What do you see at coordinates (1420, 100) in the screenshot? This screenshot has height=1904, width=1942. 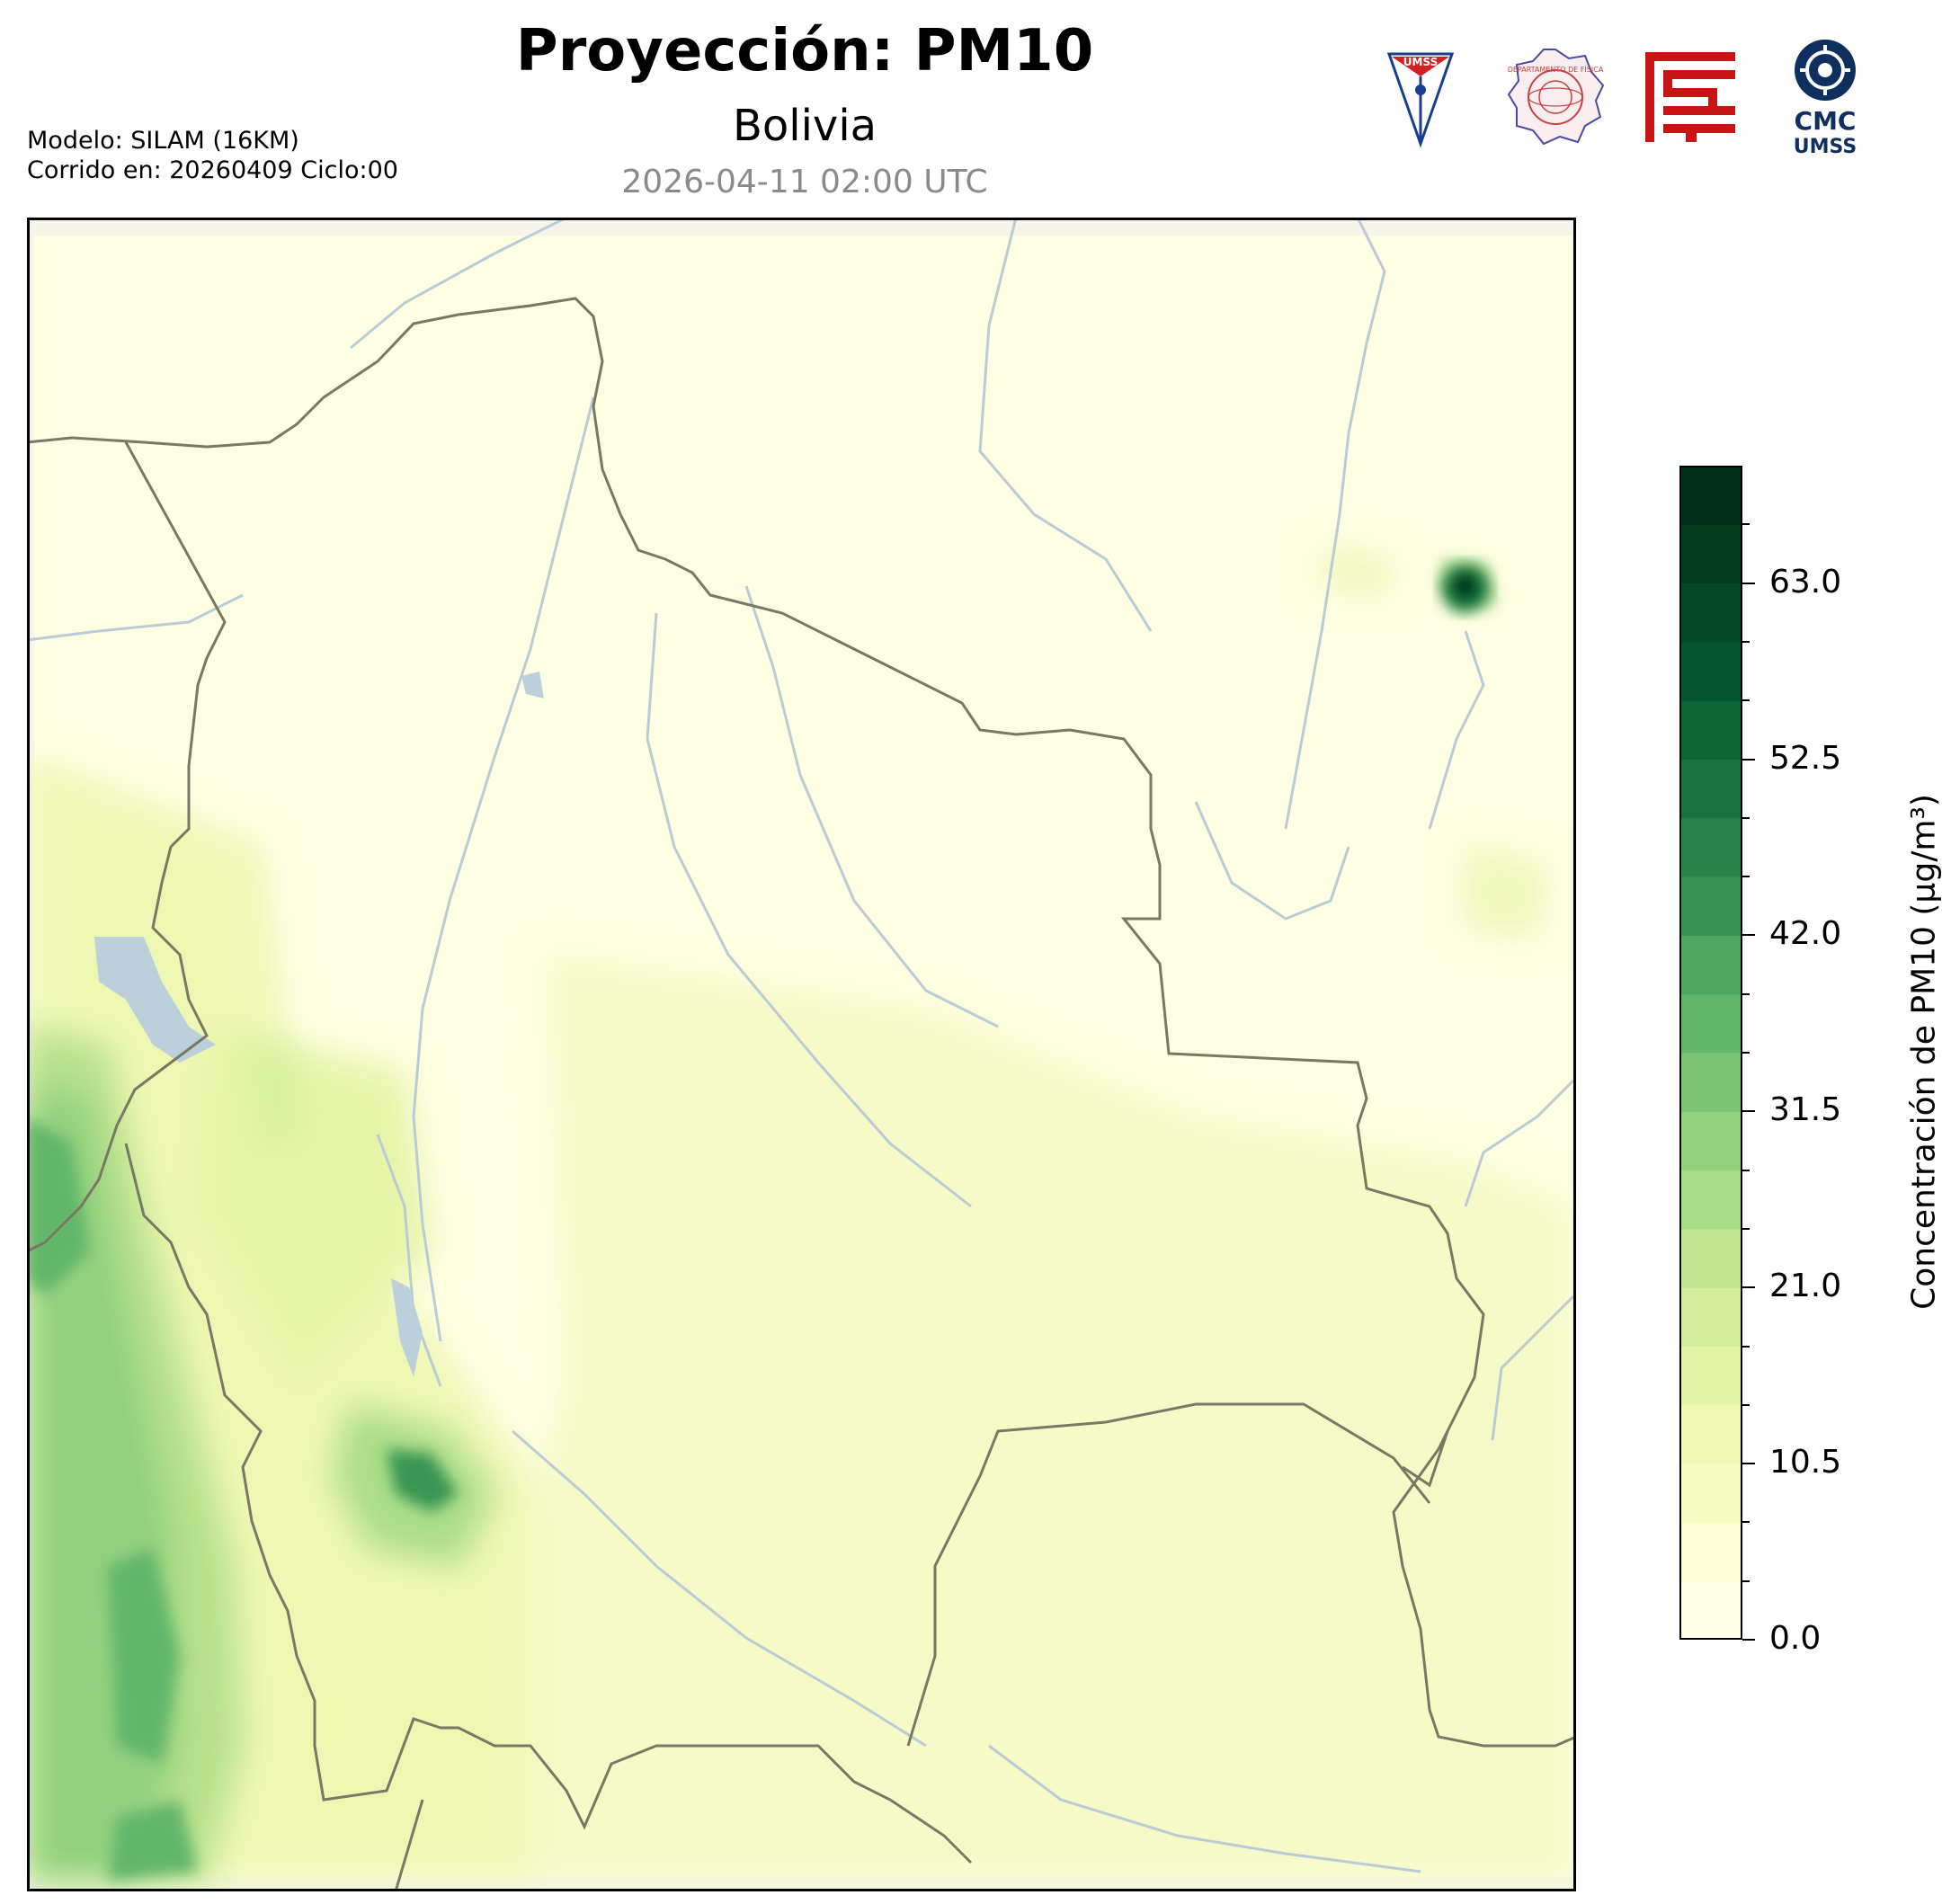 I see `umss-logo: UMSS` at bounding box center [1420, 100].